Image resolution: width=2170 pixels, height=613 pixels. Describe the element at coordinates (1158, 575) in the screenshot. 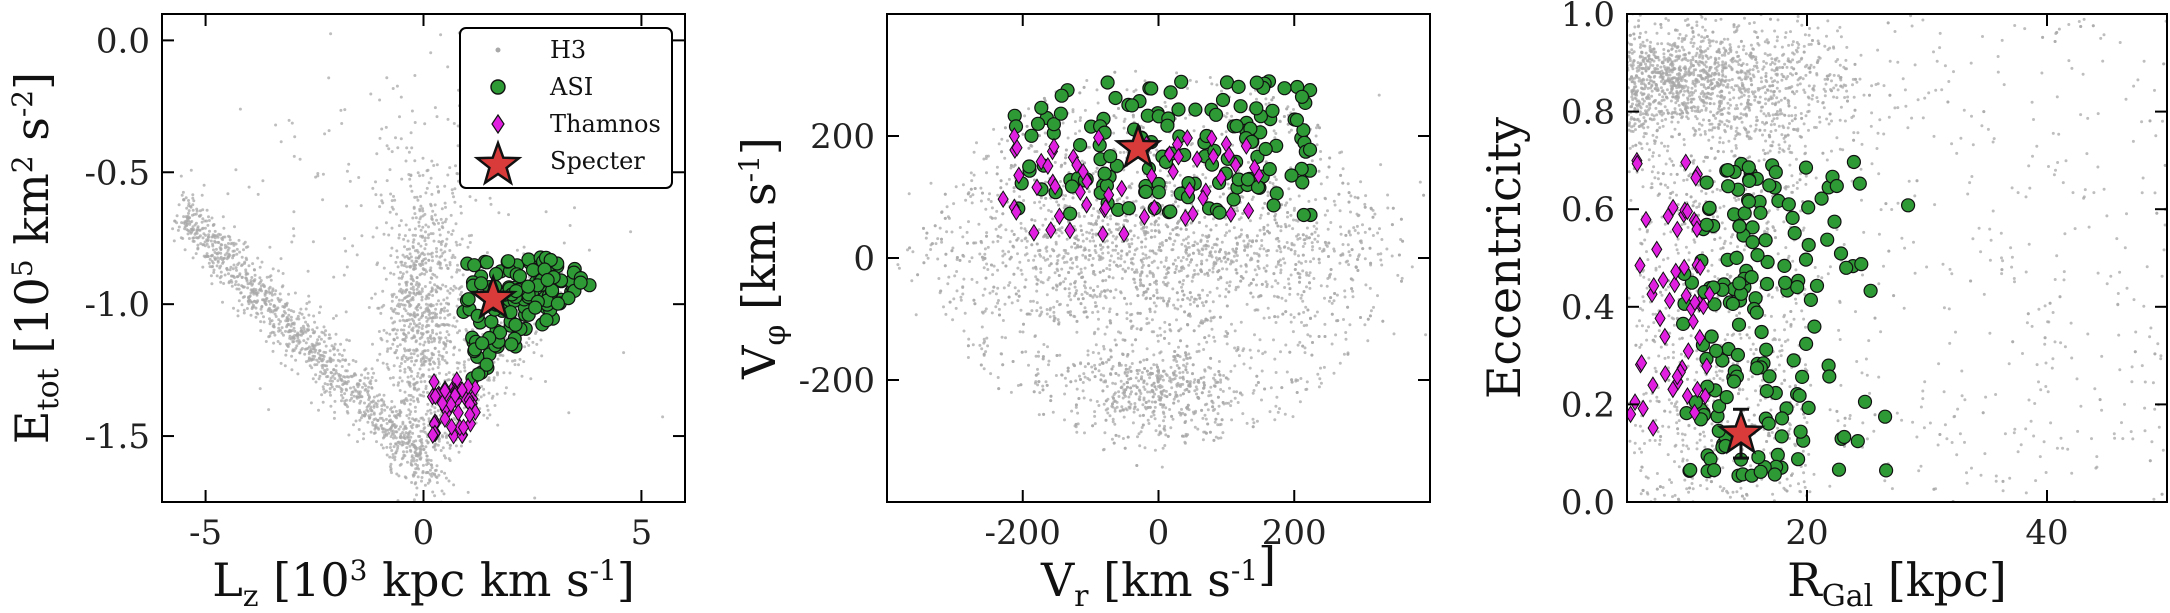

I see `x-axis-label: Vr [km s-1]` at that location.